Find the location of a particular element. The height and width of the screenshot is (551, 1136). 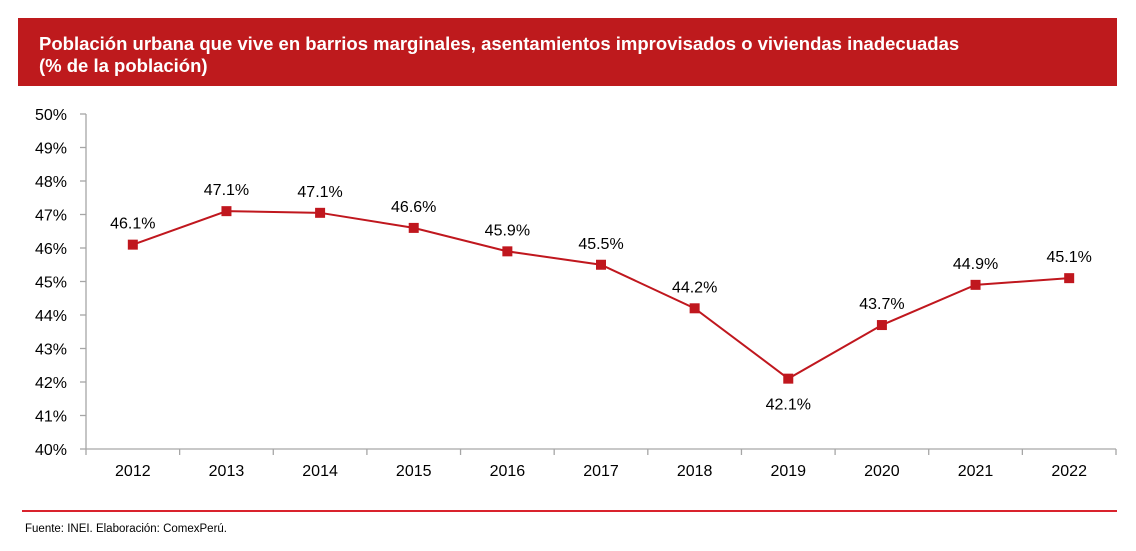

x-tick-label: 2020 is located at coordinates (882, 471).